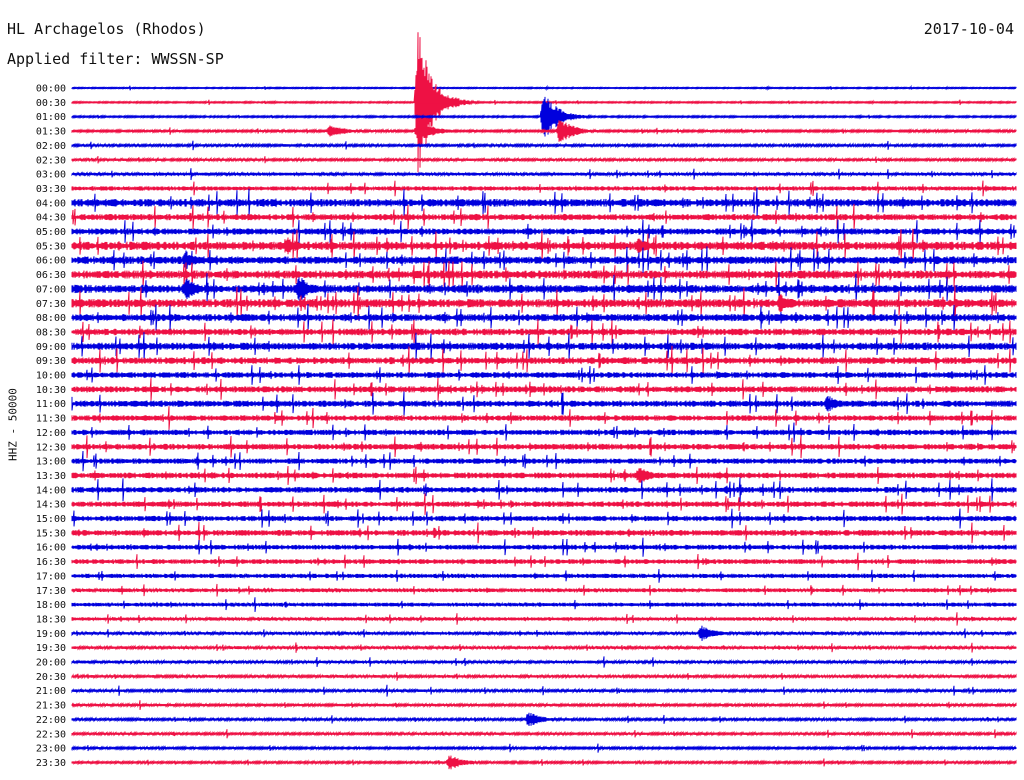  Describe the element at coordinates (51, 261) in the screenshot. I see `row-time-label: 06:00` at that location.